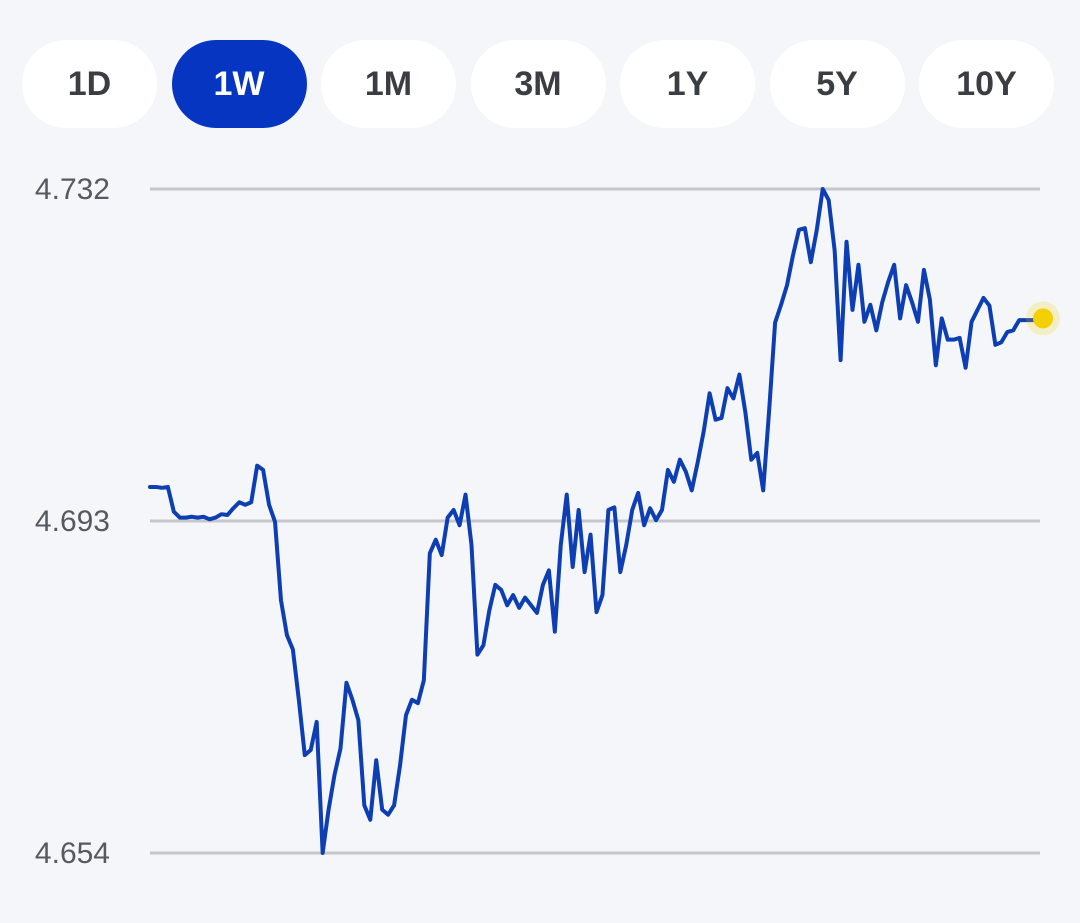  I want to click on range-tab: 1M, so click(388, 84).